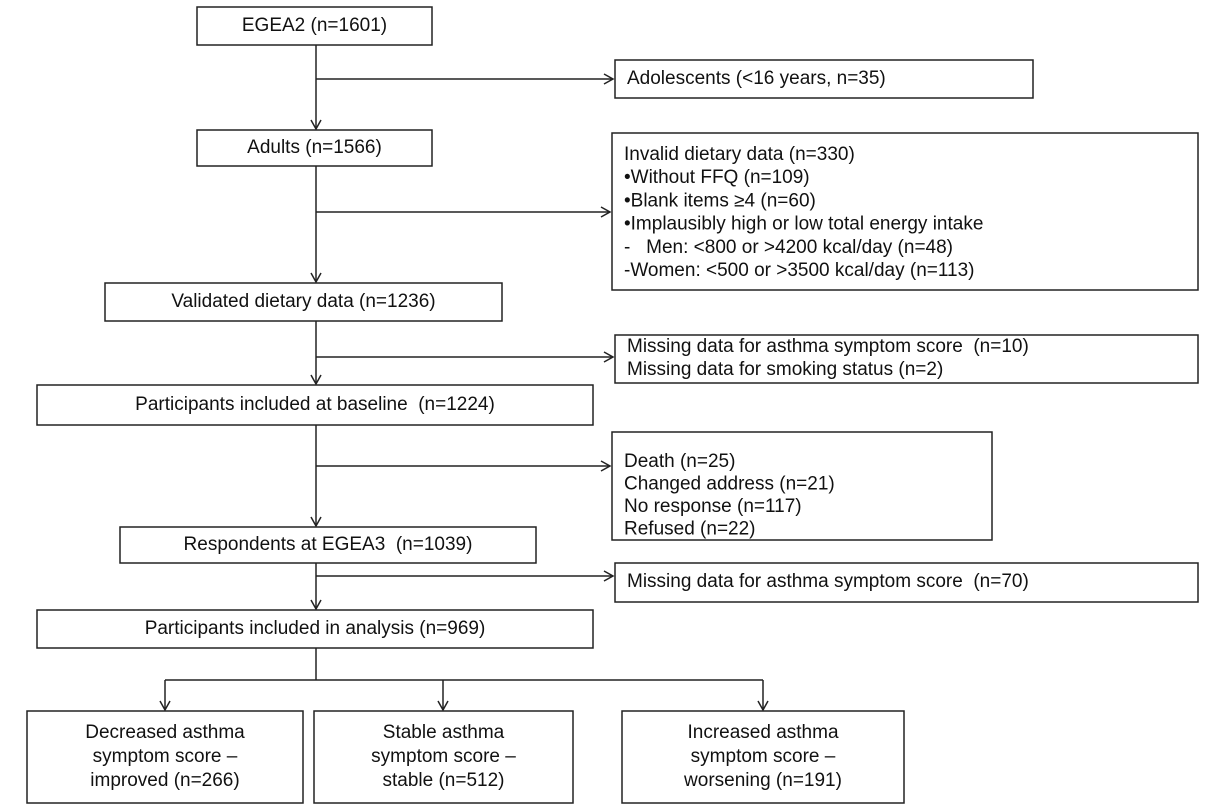  What do you see at coordinates (788, 247) in the screenshot?
I see `node-text: - Men: <800 or >4200 kcal/day (n=48)` at bounding box center [788, 247].